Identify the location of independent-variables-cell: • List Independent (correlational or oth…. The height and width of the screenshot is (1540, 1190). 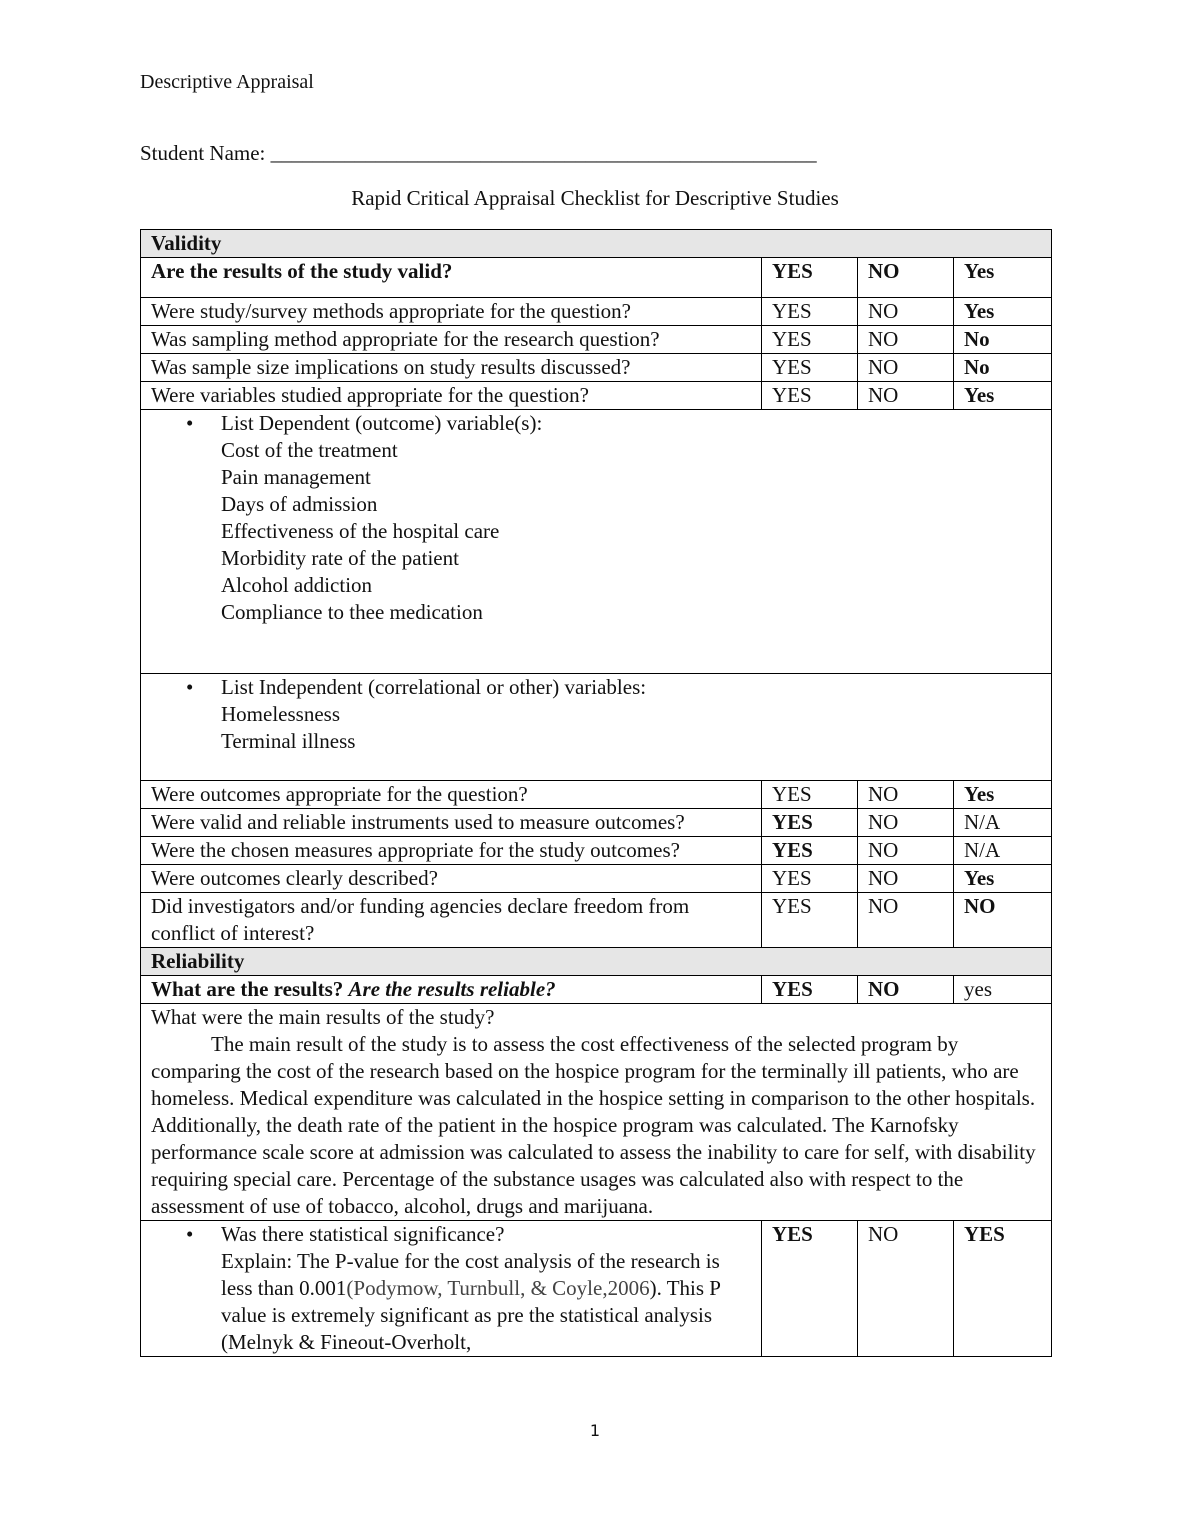
(596, 727).